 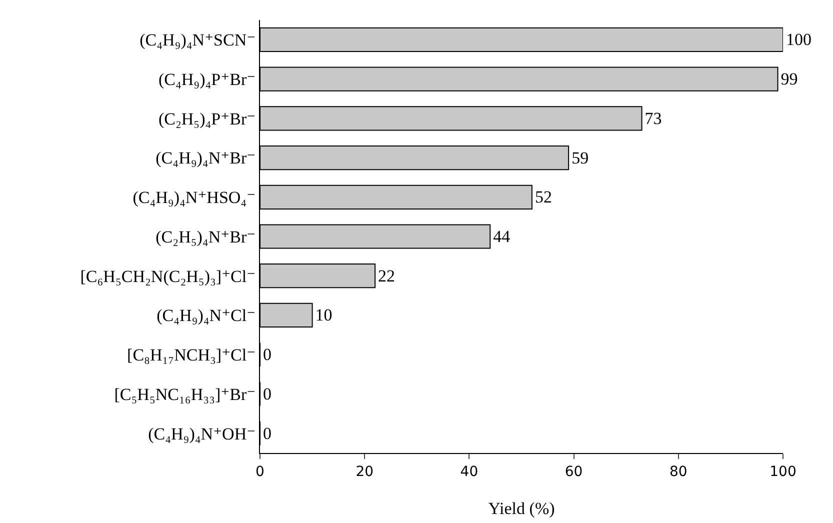 I want to click on y-tick-label: (C₄H₉)₄N⁺OH⁻, so click(x=202, y=434).